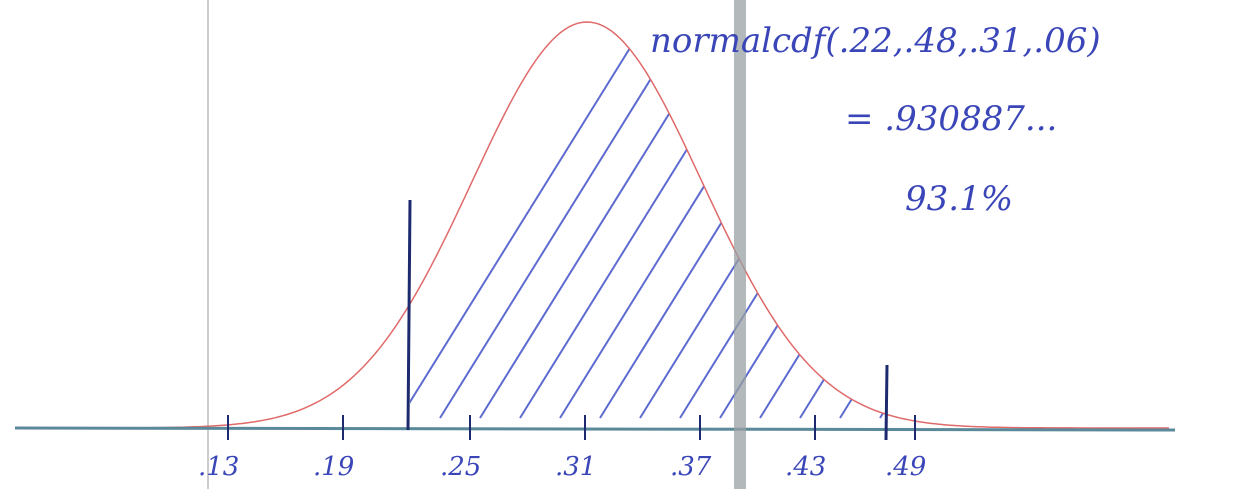 The width and height of the screenshot is (1248, 489). What do you see at coordinates (805, 467) in the screenshot?
I see `tick-label: .43` at bounding box center [805, 467].